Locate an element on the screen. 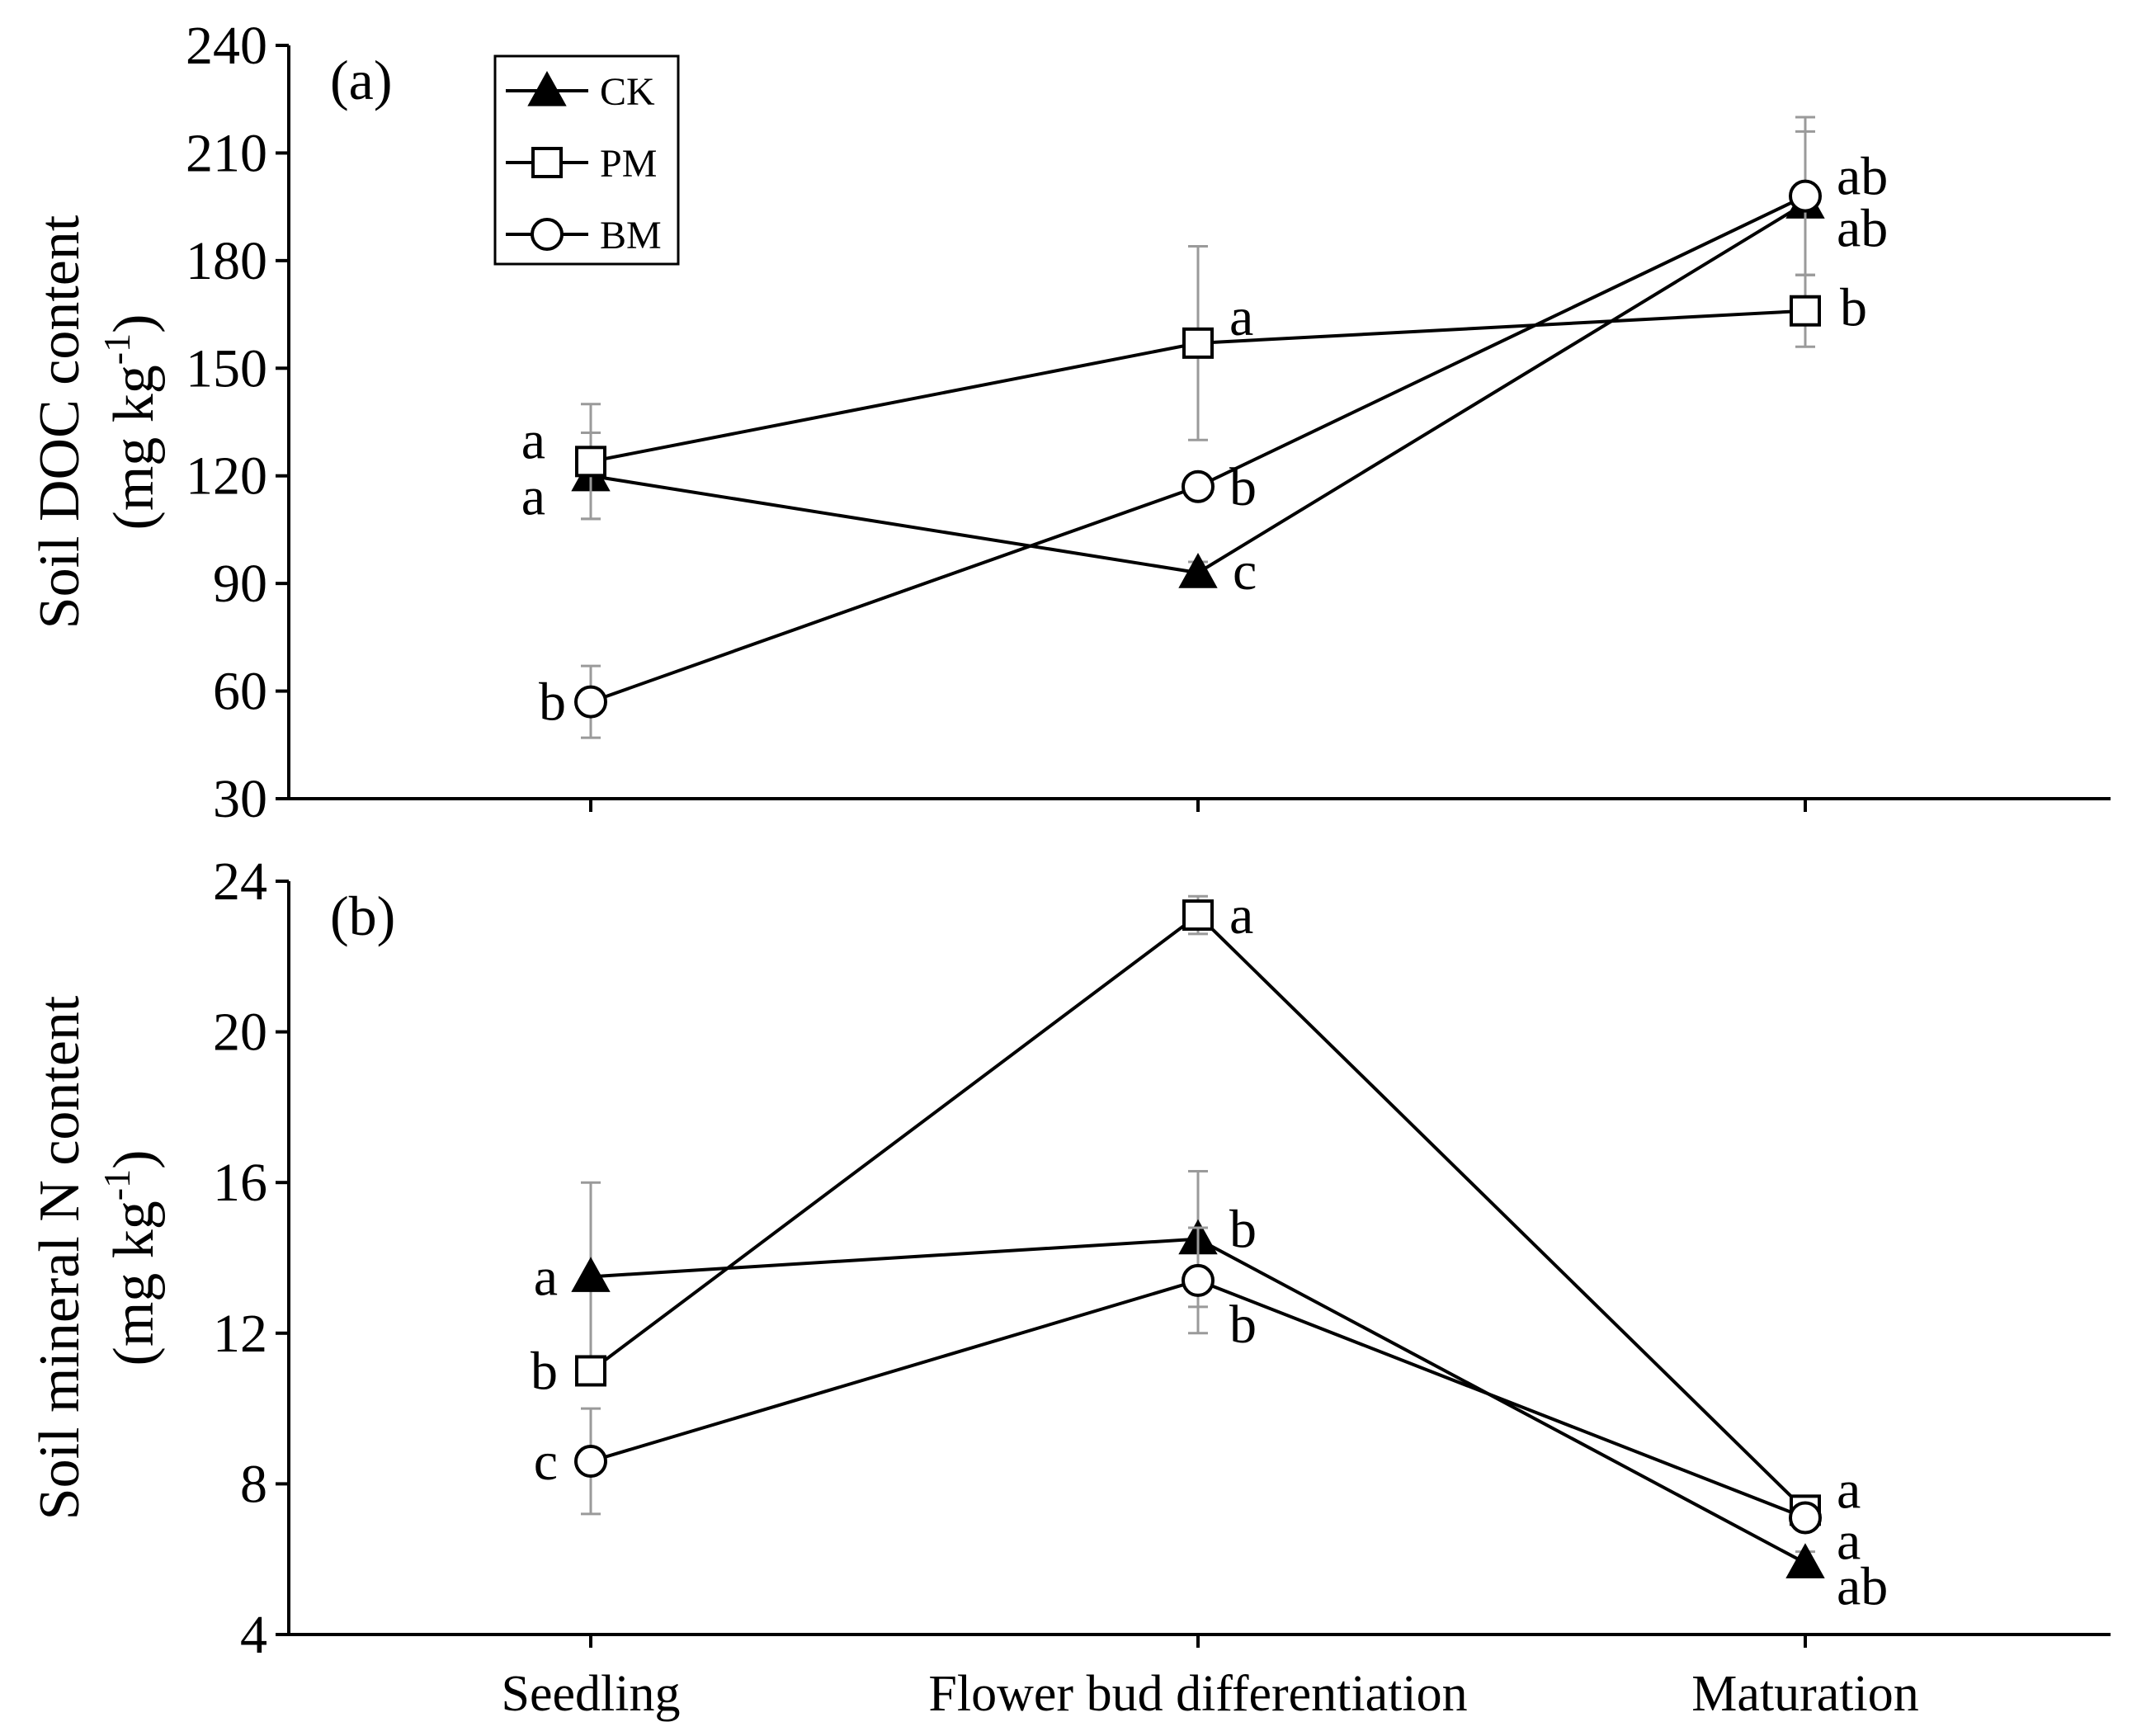 Image resolution: width=2132 pixels, height=1736 pixels. y-tick-label: 240 is located at coordinates (226, 46).